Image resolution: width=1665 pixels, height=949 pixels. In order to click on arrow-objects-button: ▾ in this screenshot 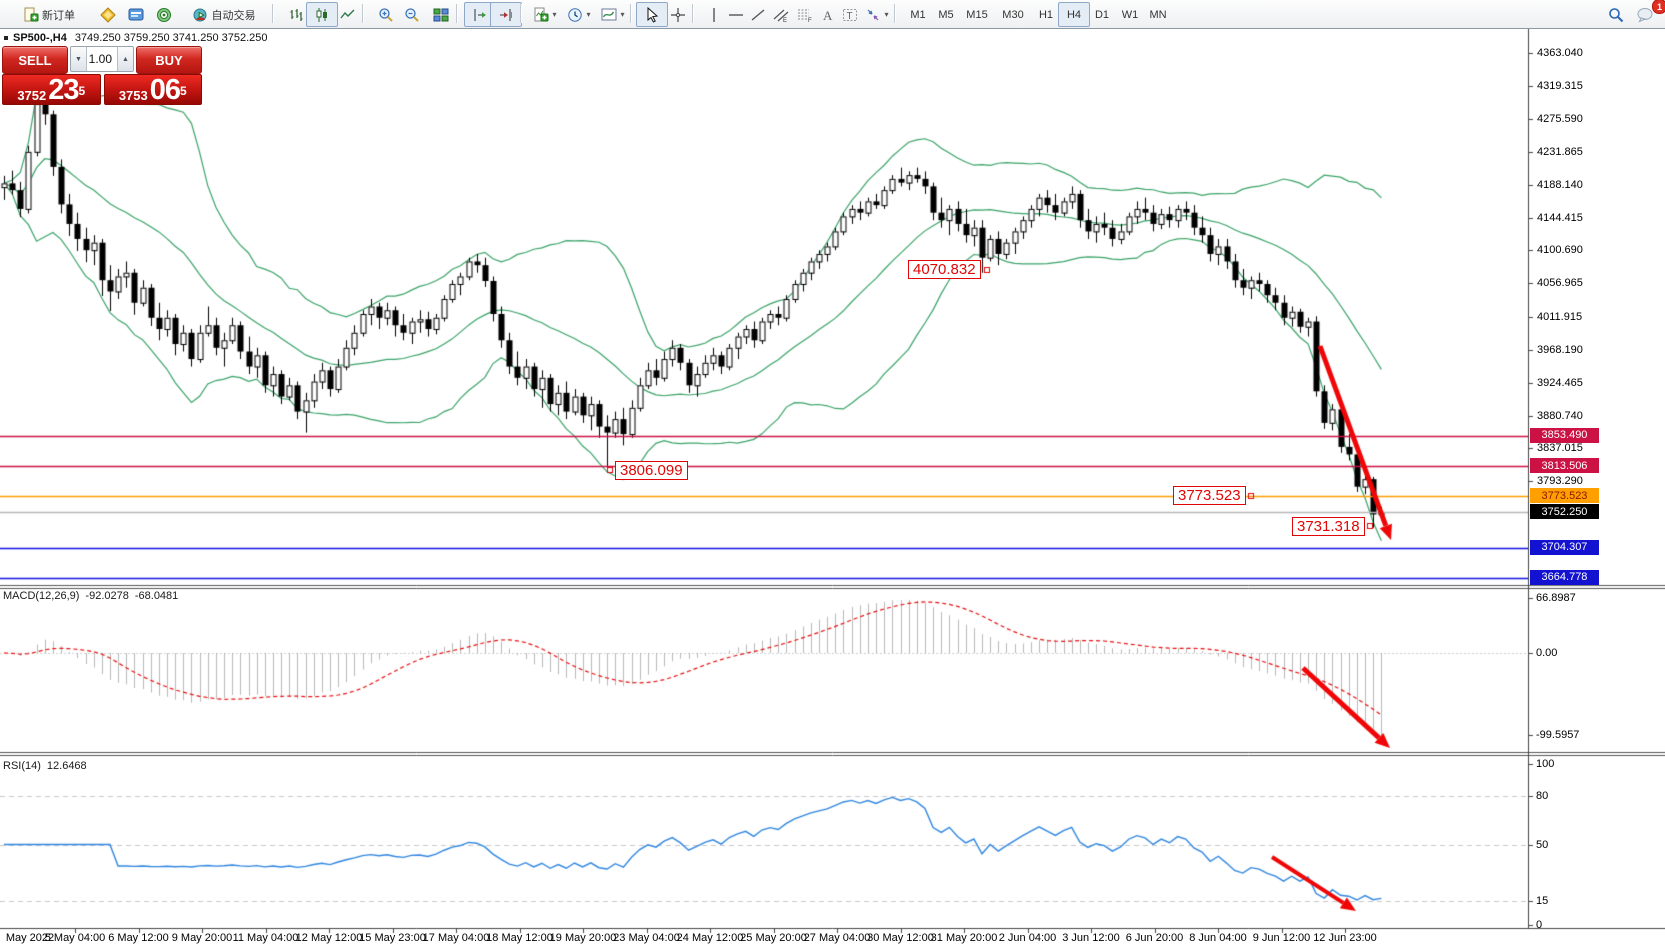, I will do `click(877, 14)`.